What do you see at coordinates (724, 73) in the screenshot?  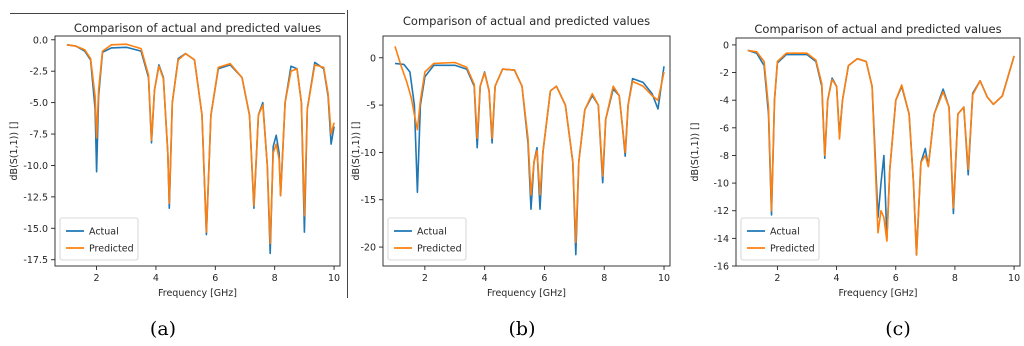 I see `y-tick-label: -2` at bounding box center [724, 73].